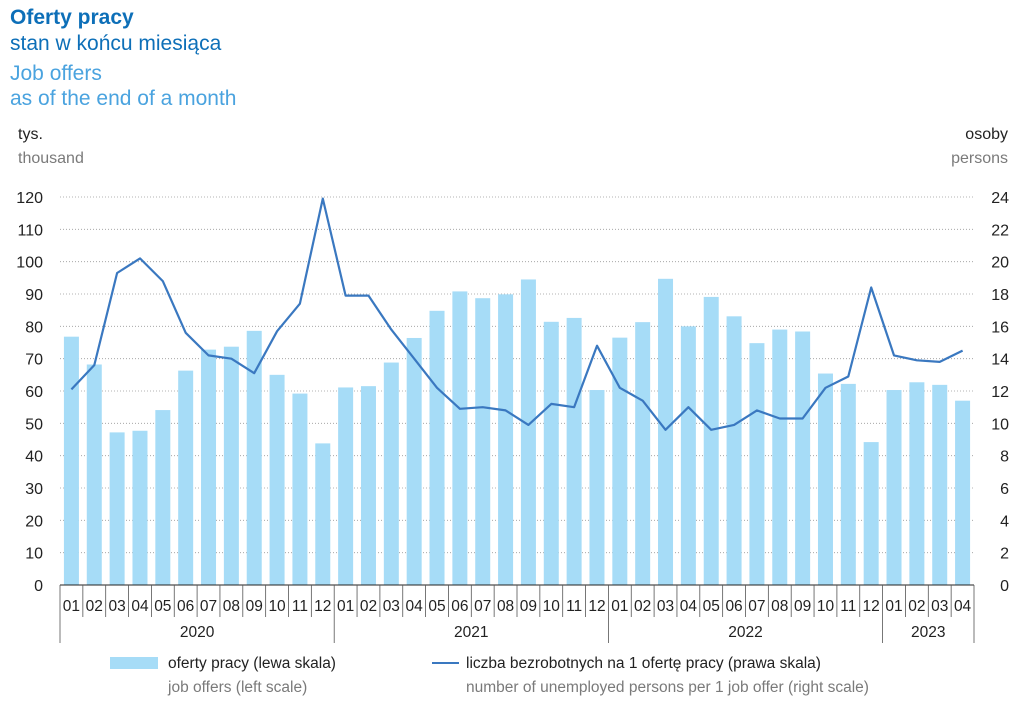  I want to click on right-axis-tick-label: 6, so click(1004, 489).